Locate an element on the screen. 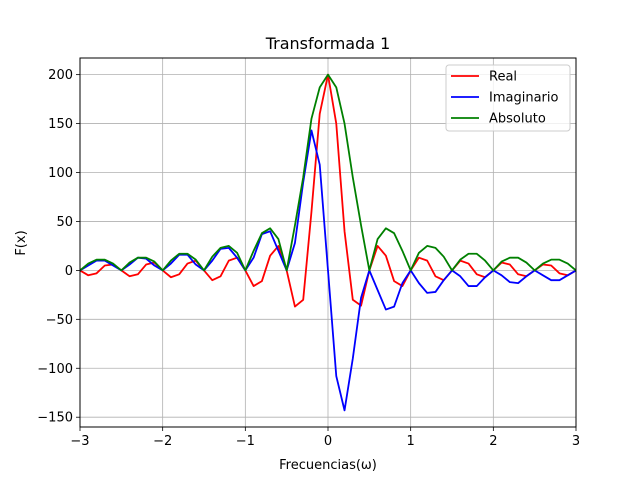 The width and height of the screenshot is (640, 480). x-tick-label: −3 is located at coordinates (79, 441).